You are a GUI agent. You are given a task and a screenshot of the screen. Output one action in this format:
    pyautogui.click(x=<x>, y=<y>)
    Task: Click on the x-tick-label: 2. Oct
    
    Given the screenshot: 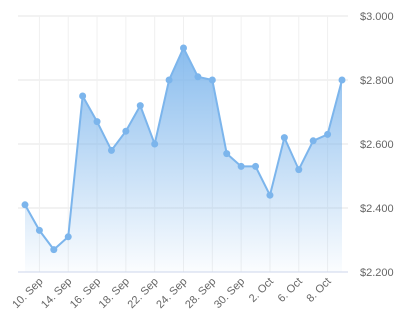 What is the action you would take?
    pyautogui.click(x=261, y=290)
    